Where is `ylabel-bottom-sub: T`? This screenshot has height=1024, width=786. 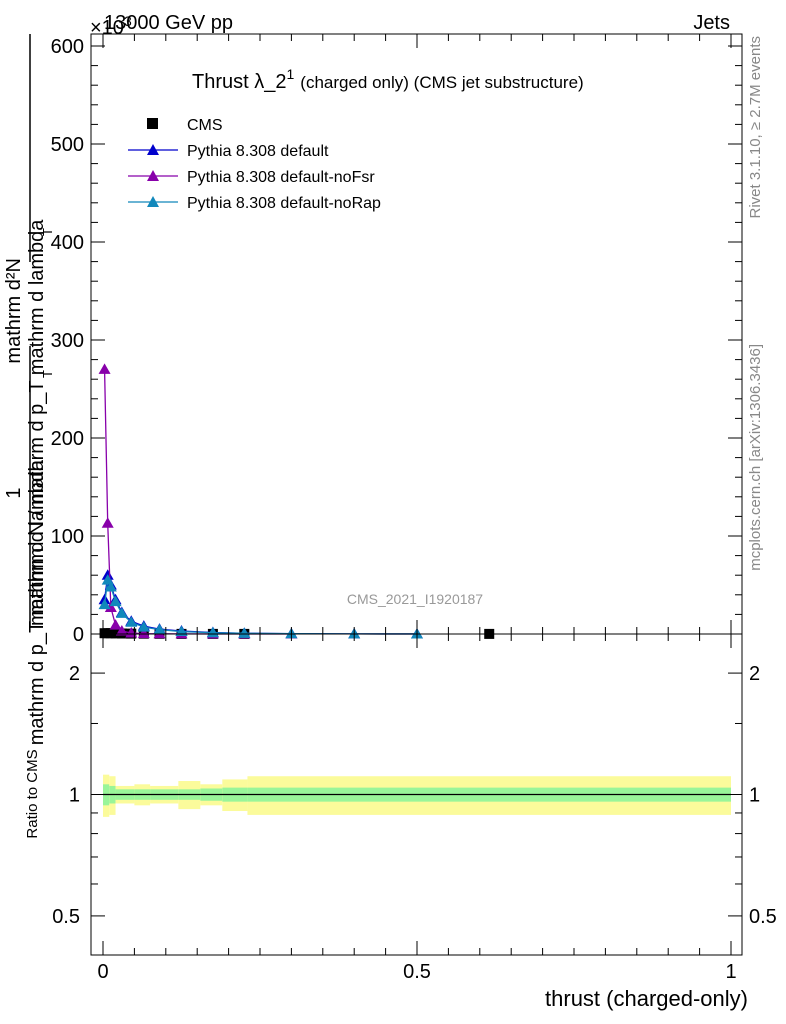 ylabel-bottom-sub: T is located at coordinates (47, 374).